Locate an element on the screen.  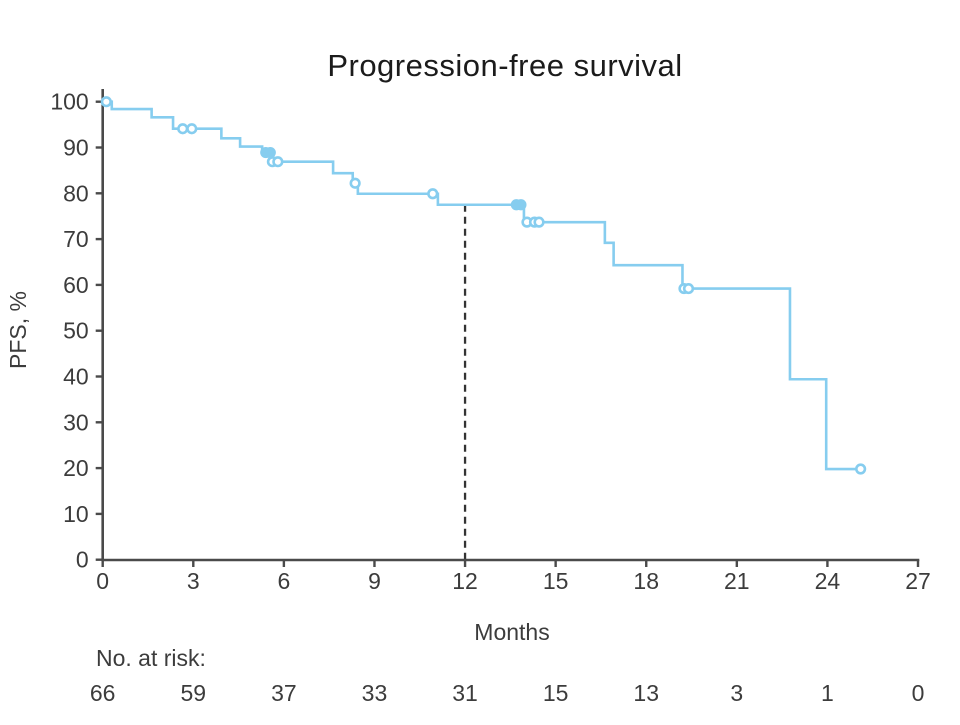
y-tick-label: 20 is located at coordinates (76, 468).